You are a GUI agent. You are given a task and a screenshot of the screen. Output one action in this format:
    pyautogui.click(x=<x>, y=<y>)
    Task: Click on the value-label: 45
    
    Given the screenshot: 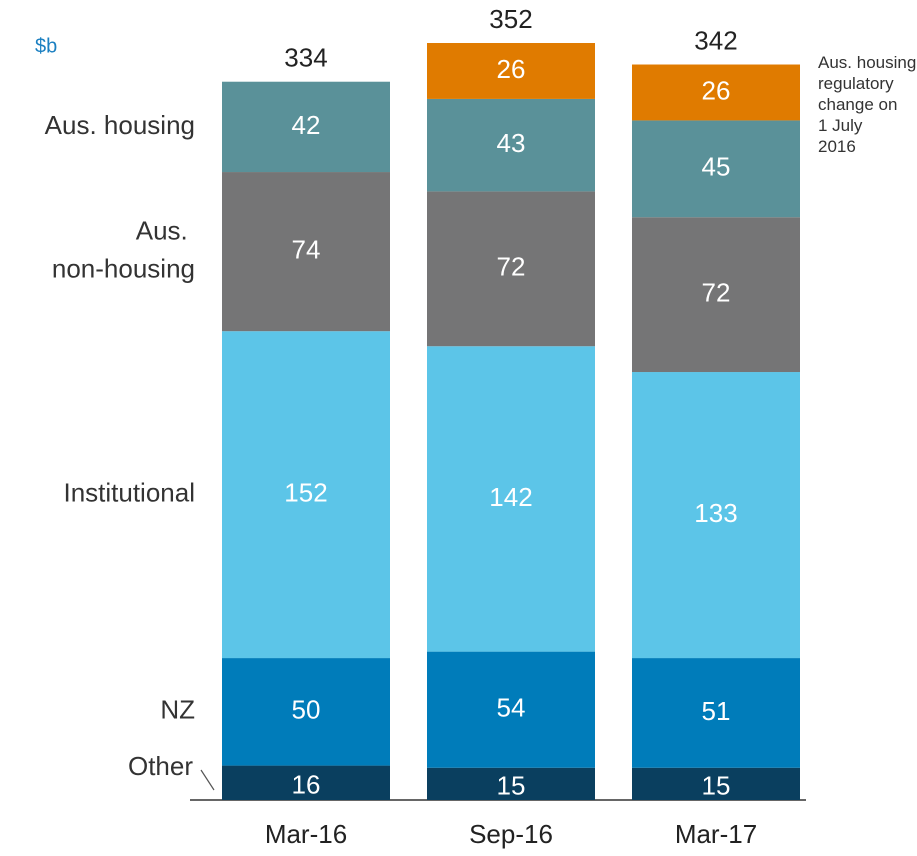 What is the action you would take?
    pyautogui.click(x=716, y=167)
    